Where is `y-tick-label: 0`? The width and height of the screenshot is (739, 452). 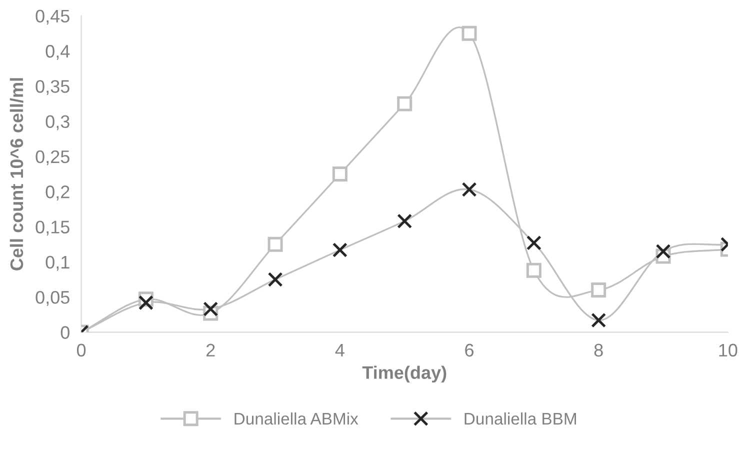
y-tick-label: 0 is located at coordinates (65, 332).